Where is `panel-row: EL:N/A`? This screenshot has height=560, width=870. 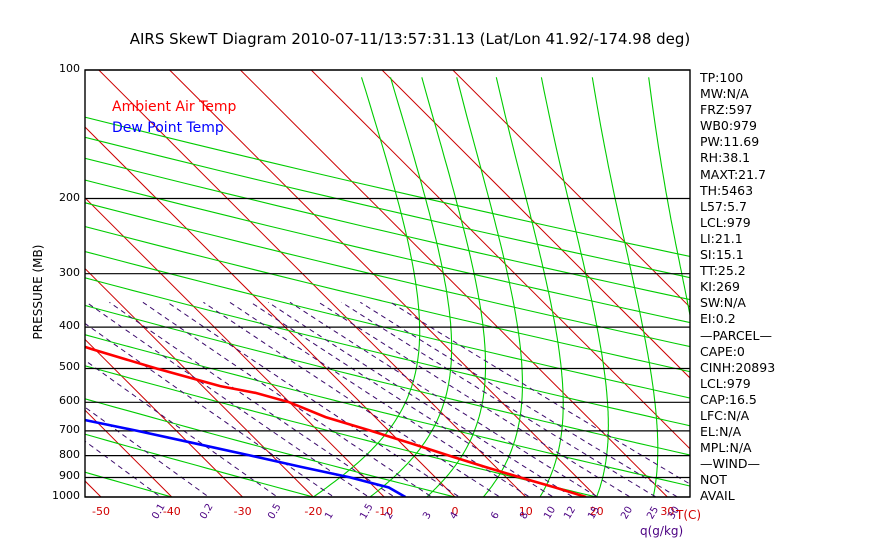
panel-row: EL:N/A is located at coordinates (721, 432).